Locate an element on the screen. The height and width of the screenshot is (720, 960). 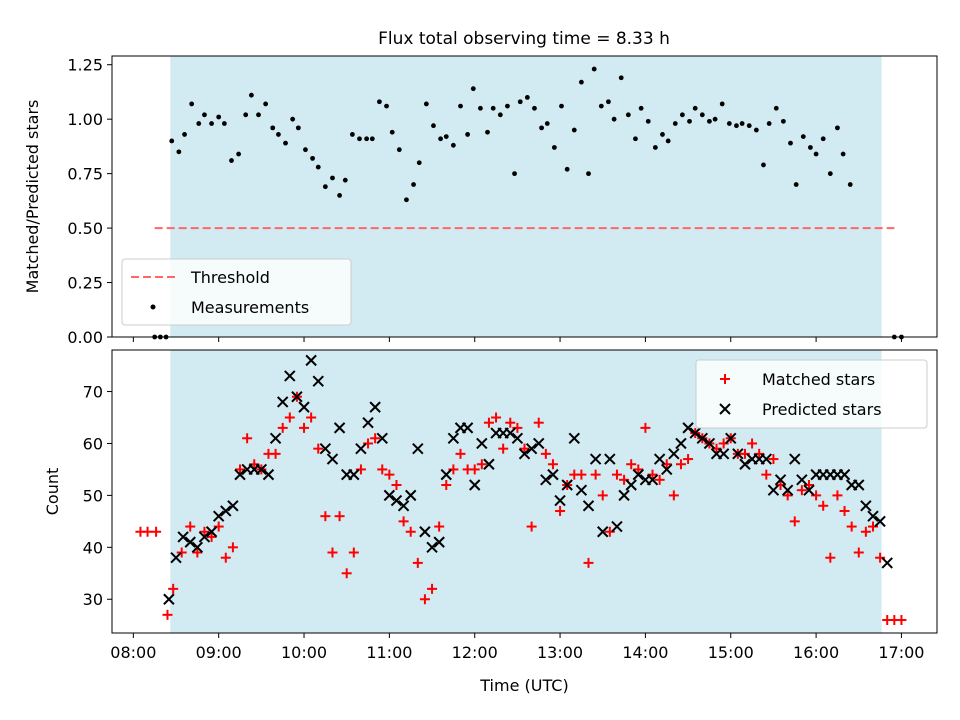
x-tick-label: 08:00 is located at coordinates (133, 652).